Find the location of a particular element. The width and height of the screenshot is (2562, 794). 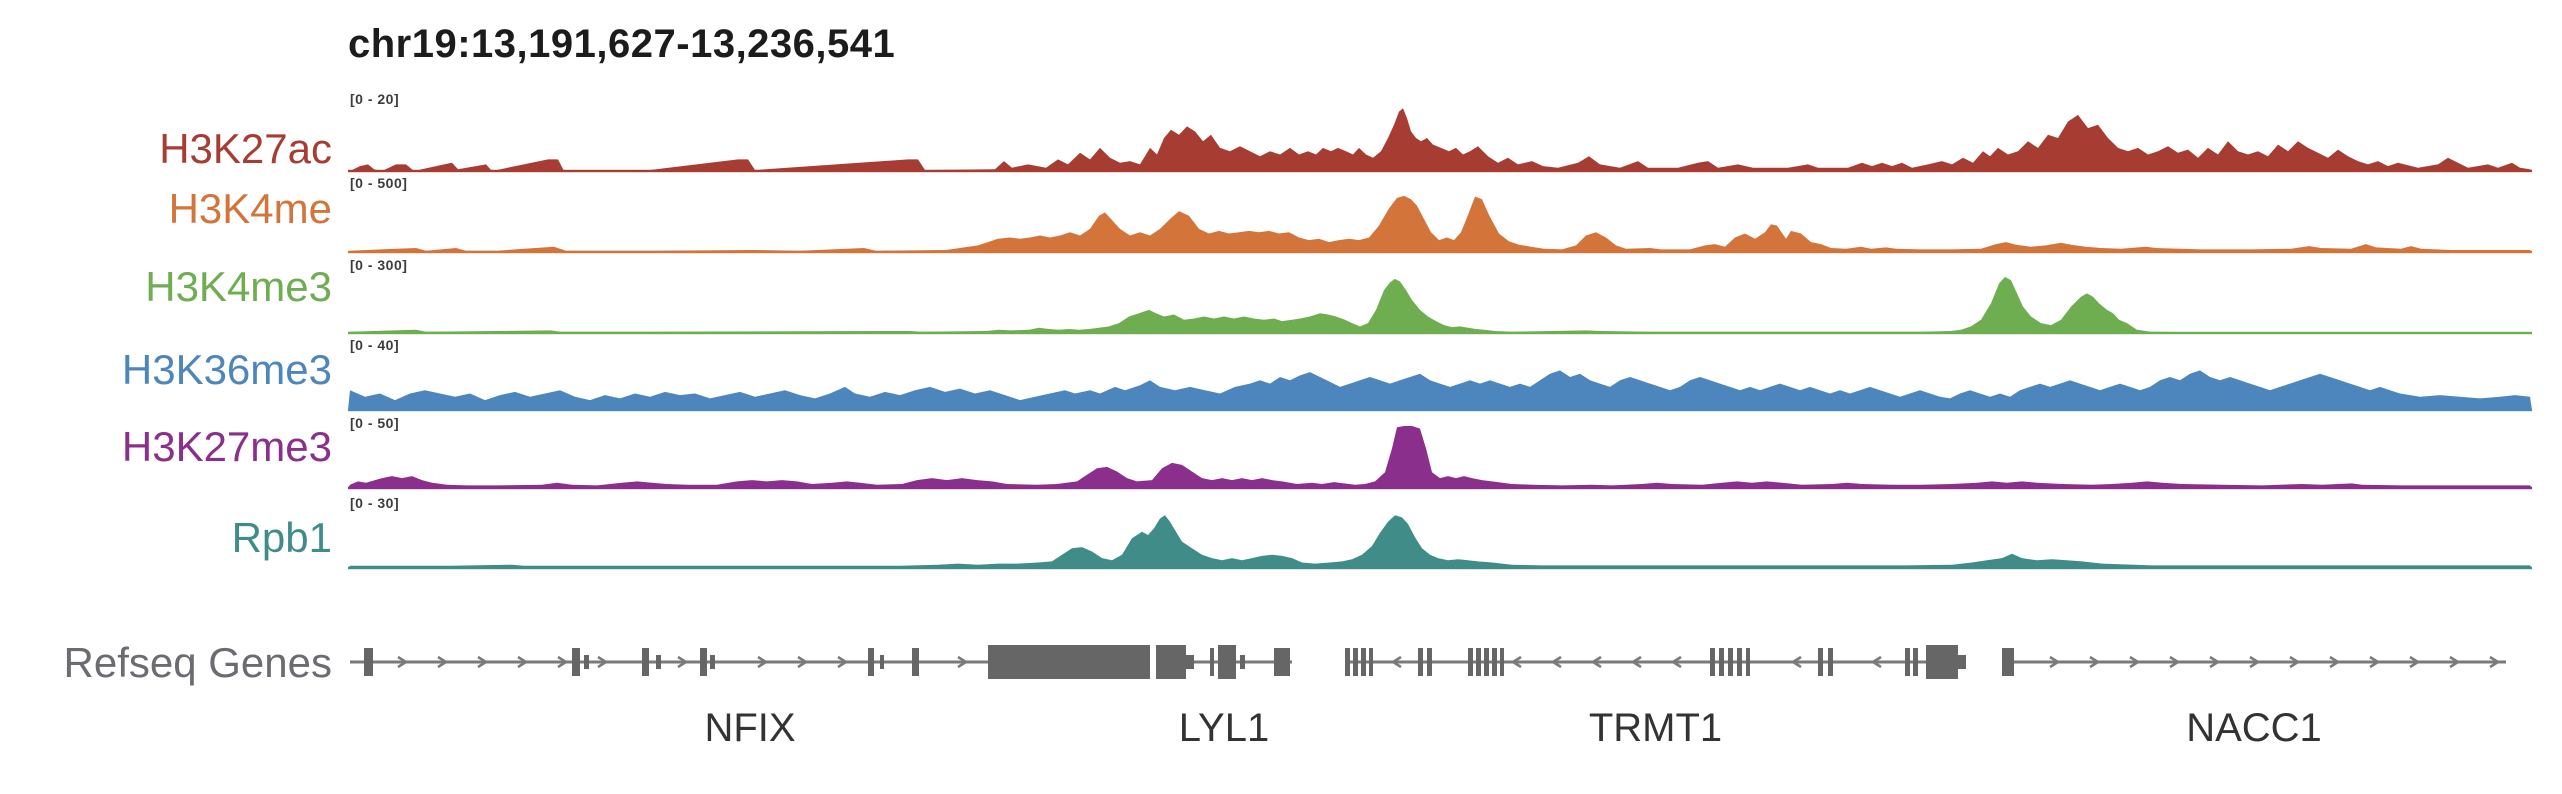

track-label-h3k27ac: H3K27ac is located at coordinates (245, 148).